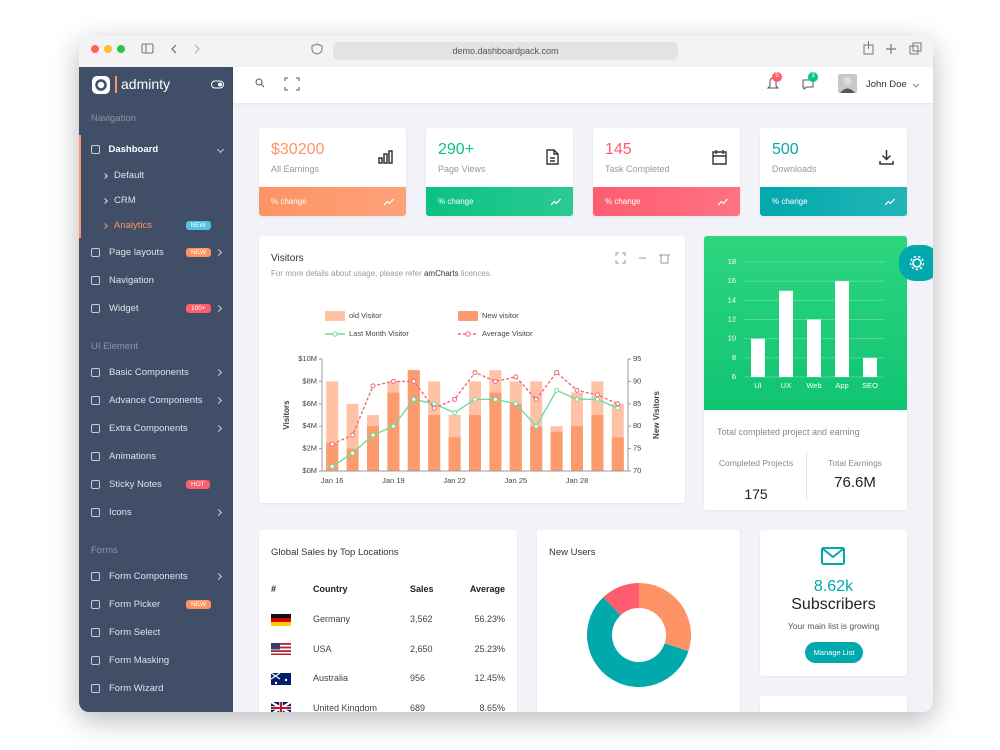 Image resolution: width=1000 pixels, height=750 pixels. What do you see at coordinates (198, 225) in the screenshot?
I see `menu-badge: NEW` at bounding box center [198, 225].